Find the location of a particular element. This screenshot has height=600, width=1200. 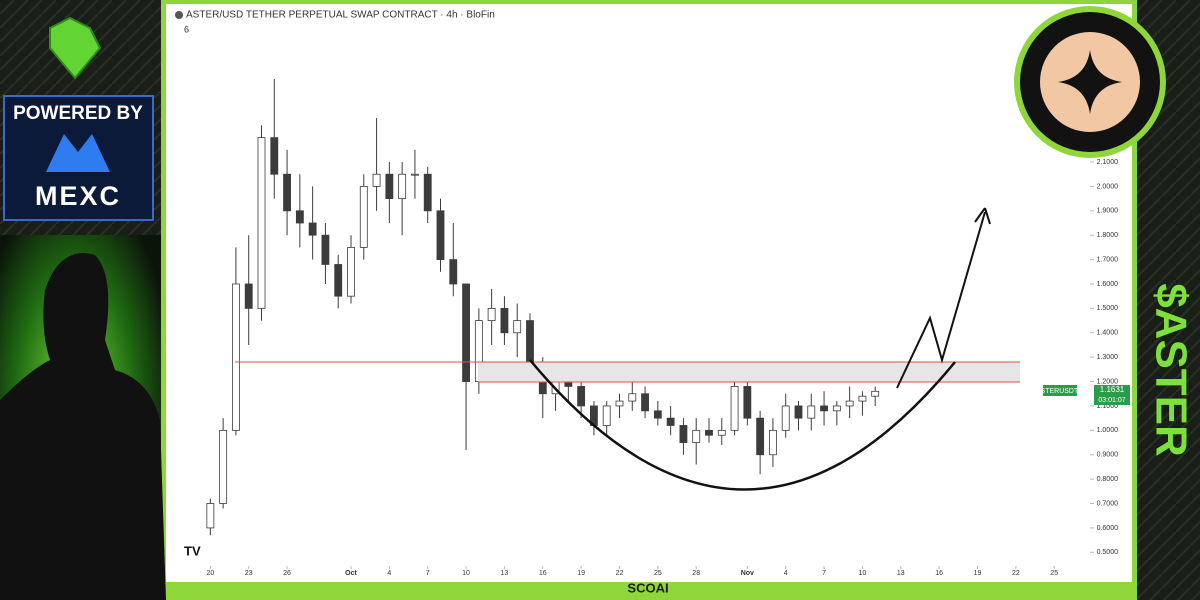

y-tick-label: 0.7000 is located at coordinates (1108, 503).